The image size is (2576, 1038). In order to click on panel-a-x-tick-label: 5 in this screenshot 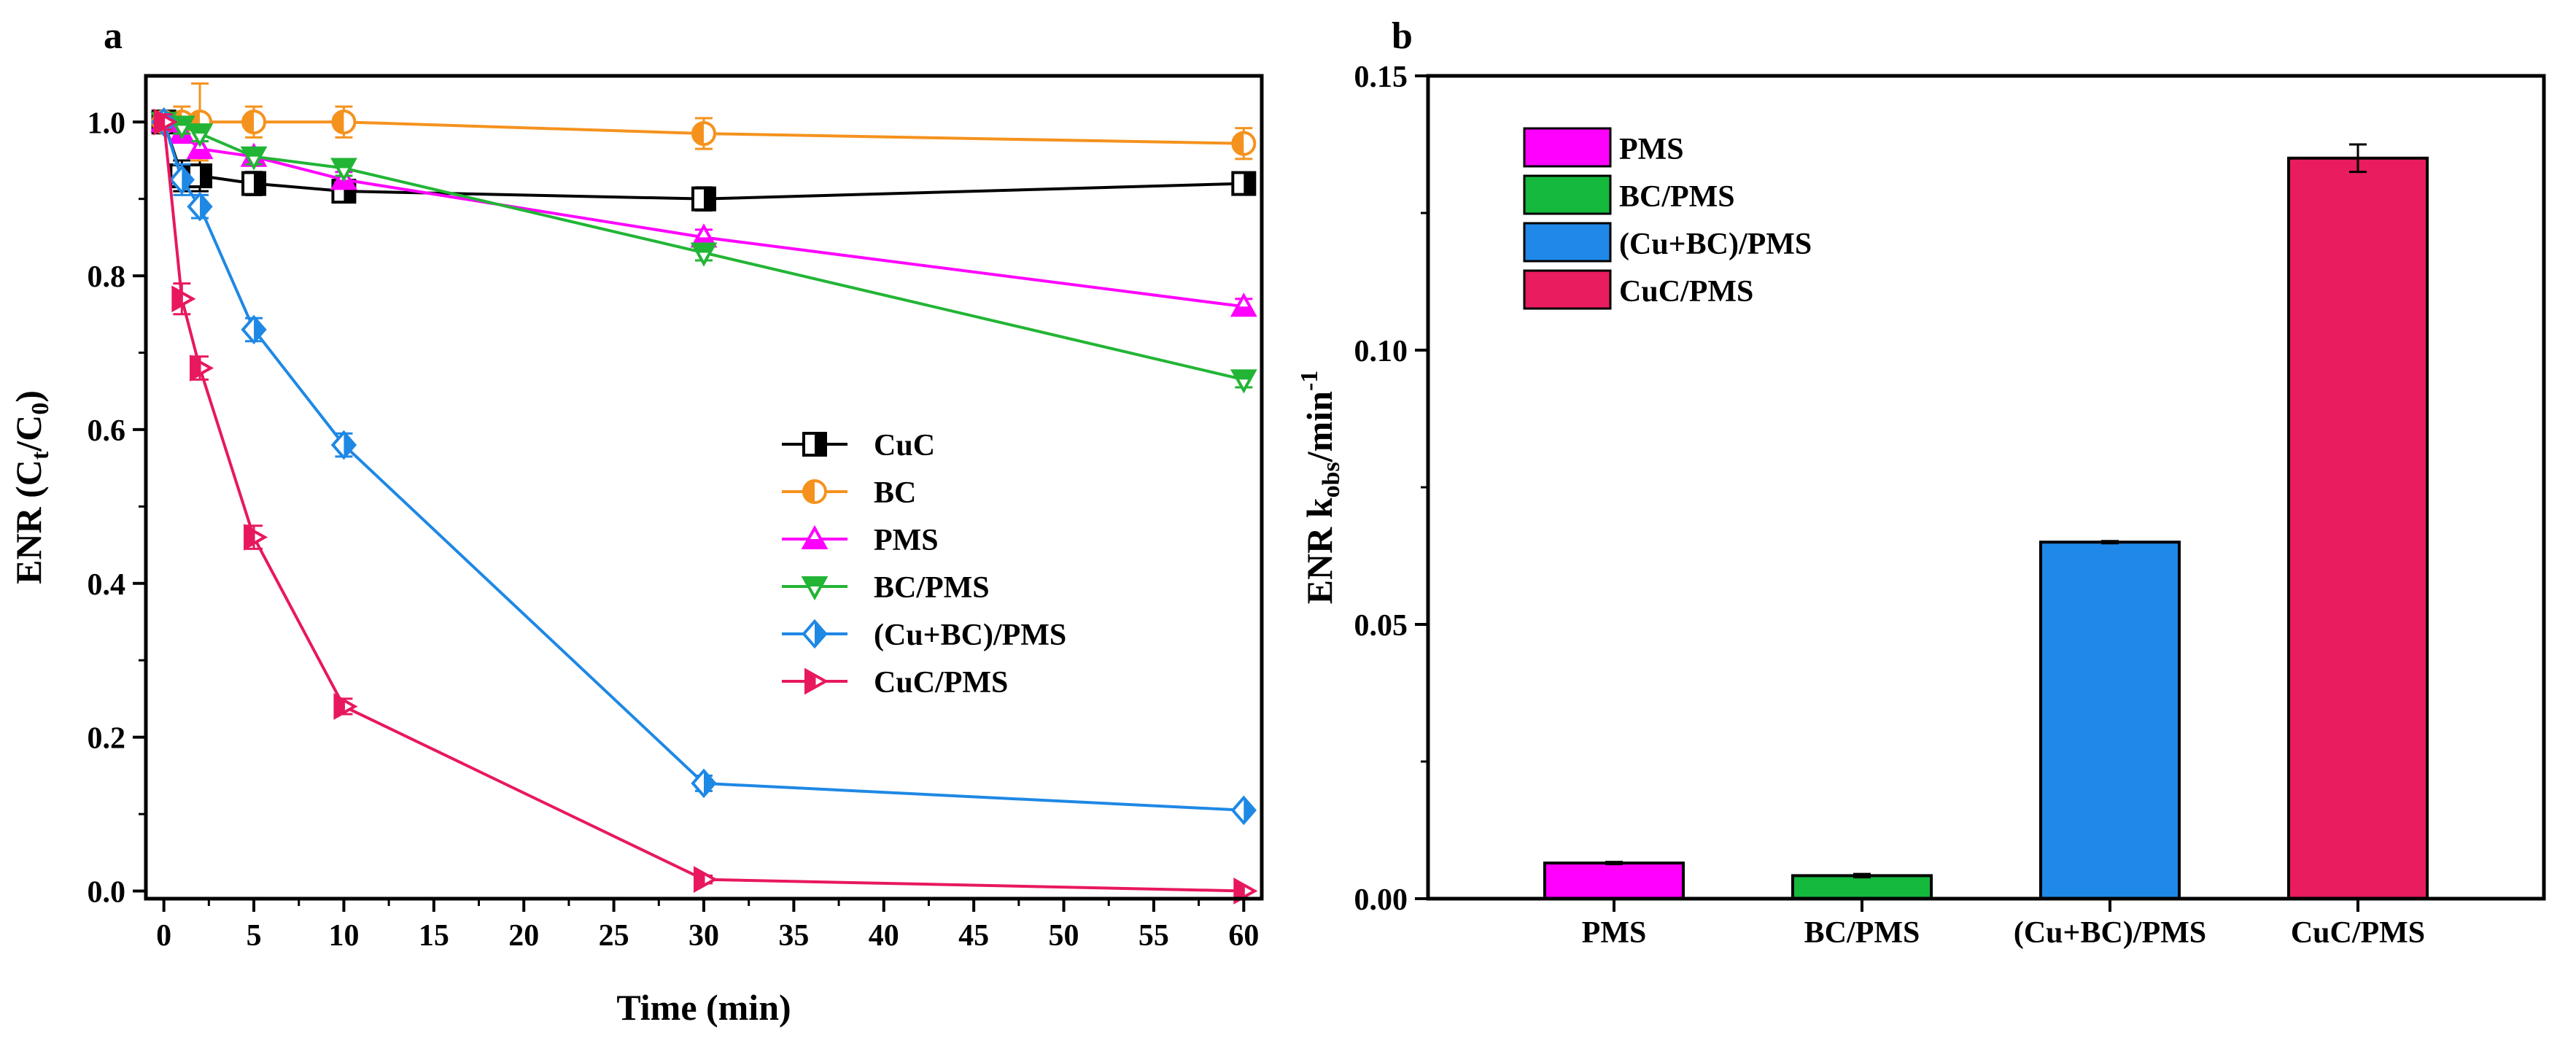, I will do `click(255, 936)`.